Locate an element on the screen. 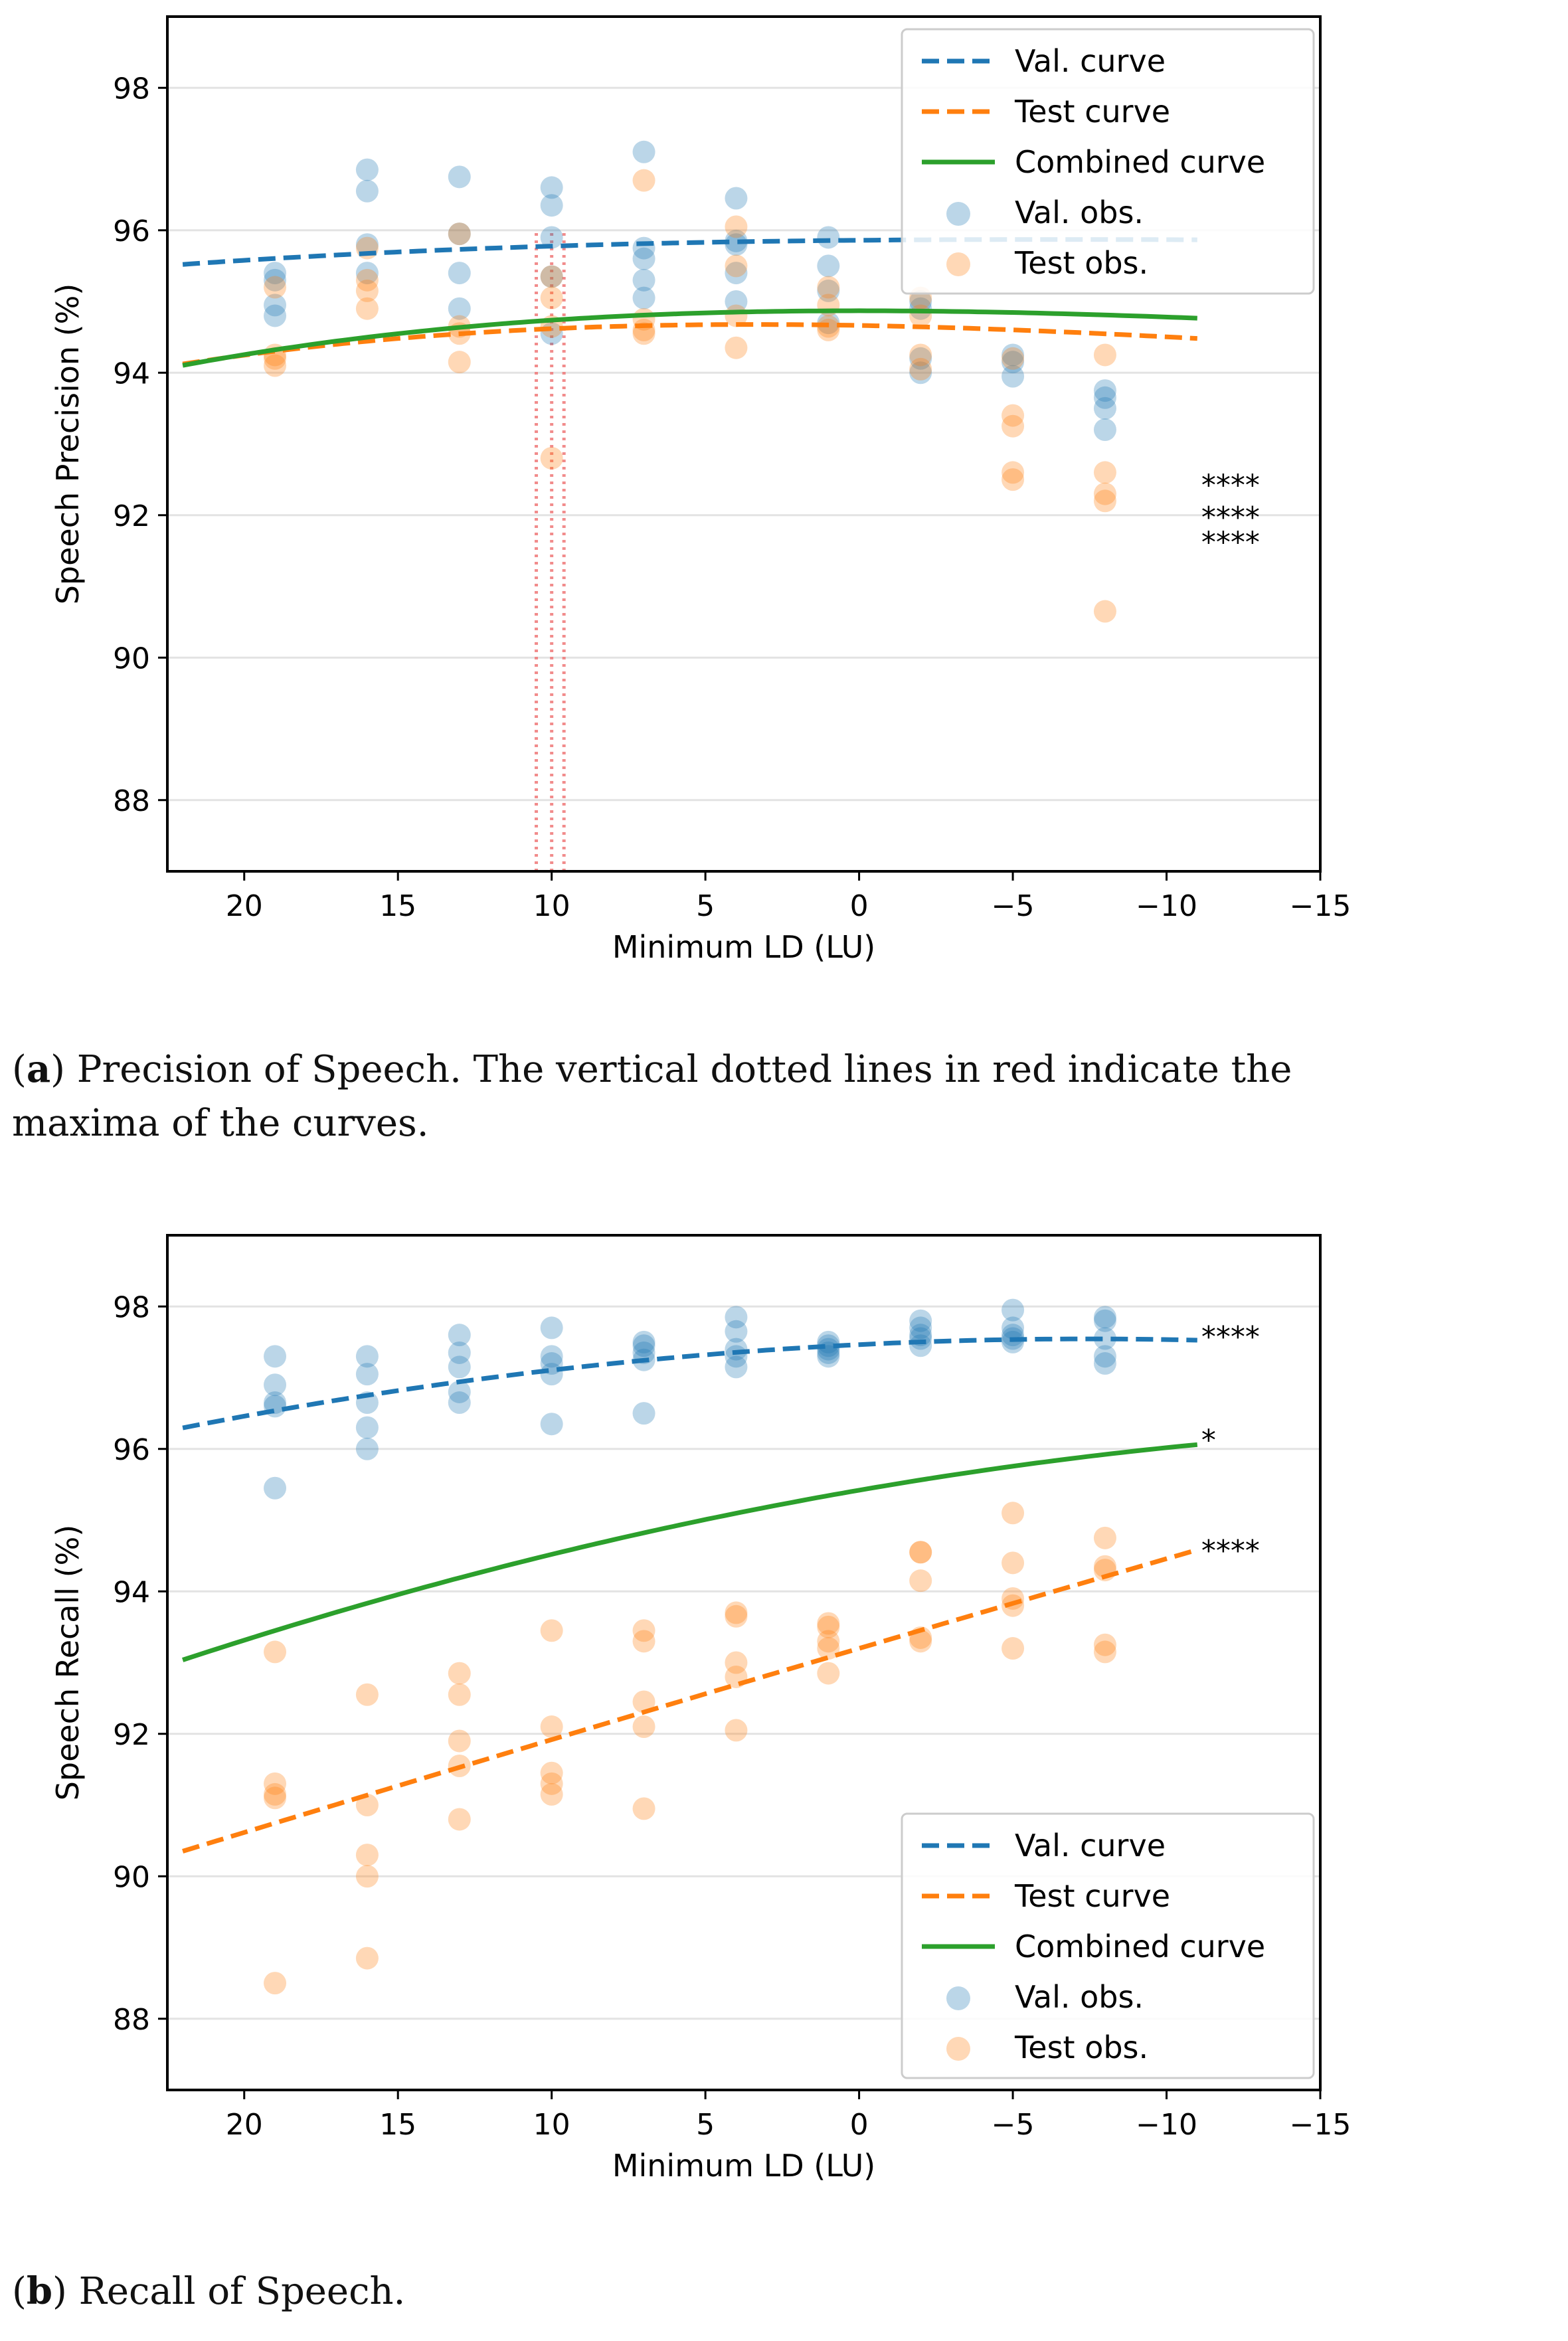  caption-a-text-2: maxima of the curves. is located at coordinates (220, 1124).